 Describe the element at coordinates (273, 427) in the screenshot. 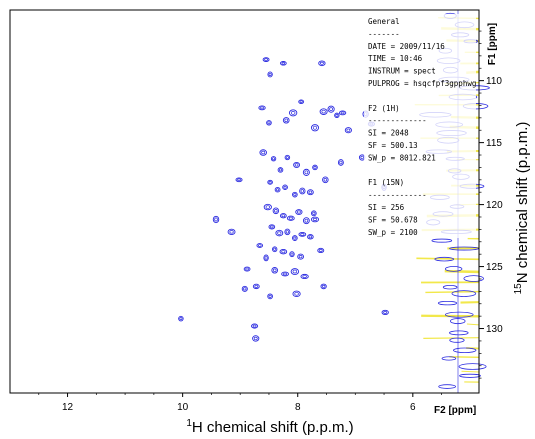

I see `x-axis-title-text: H chemical shift (p.p.m.)` at that location.